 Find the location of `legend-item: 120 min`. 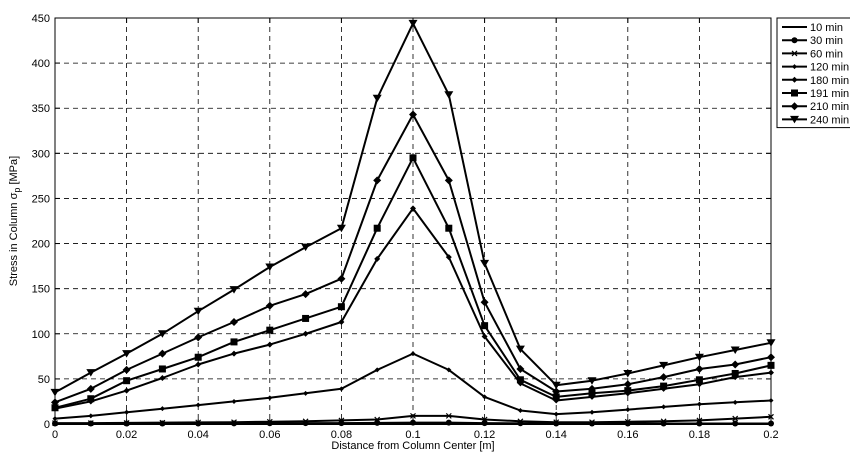

legend-item: 120 min is located at coordinates (815, 68).